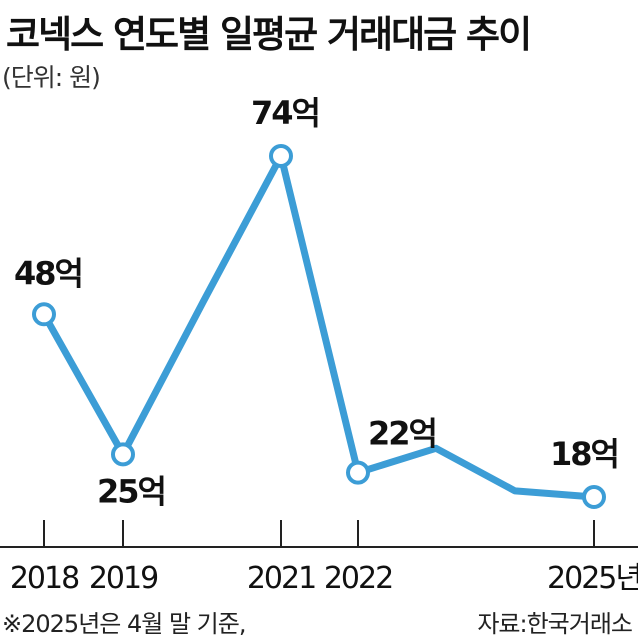 The width and height of the screenshot is (638, 641). Describe the element at coordinates (584, 454) in the screenshot. I see `data-label: 18억` at that location.